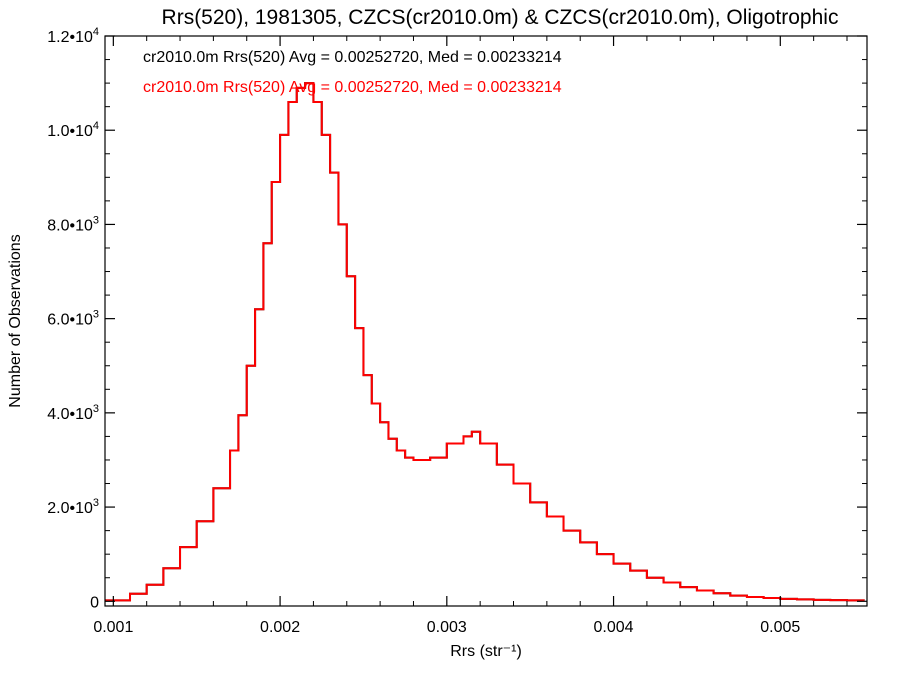  Describe the element at coordinates (73, 36) in the screenshot. I see `y-tick-label: 1.2•104` at that location.